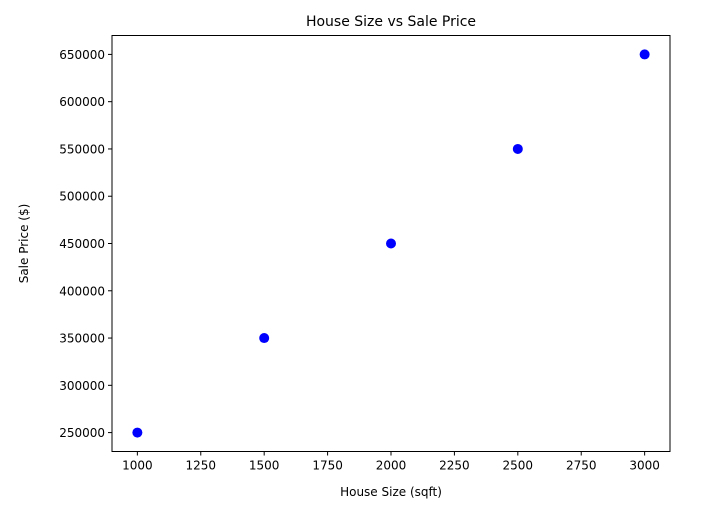 The height and width of the screenshot is (515, 728). Describe the element at coordinates (24, 244) in the screenshot. I see `y-axis-label: Sale Price ($)` at that location.